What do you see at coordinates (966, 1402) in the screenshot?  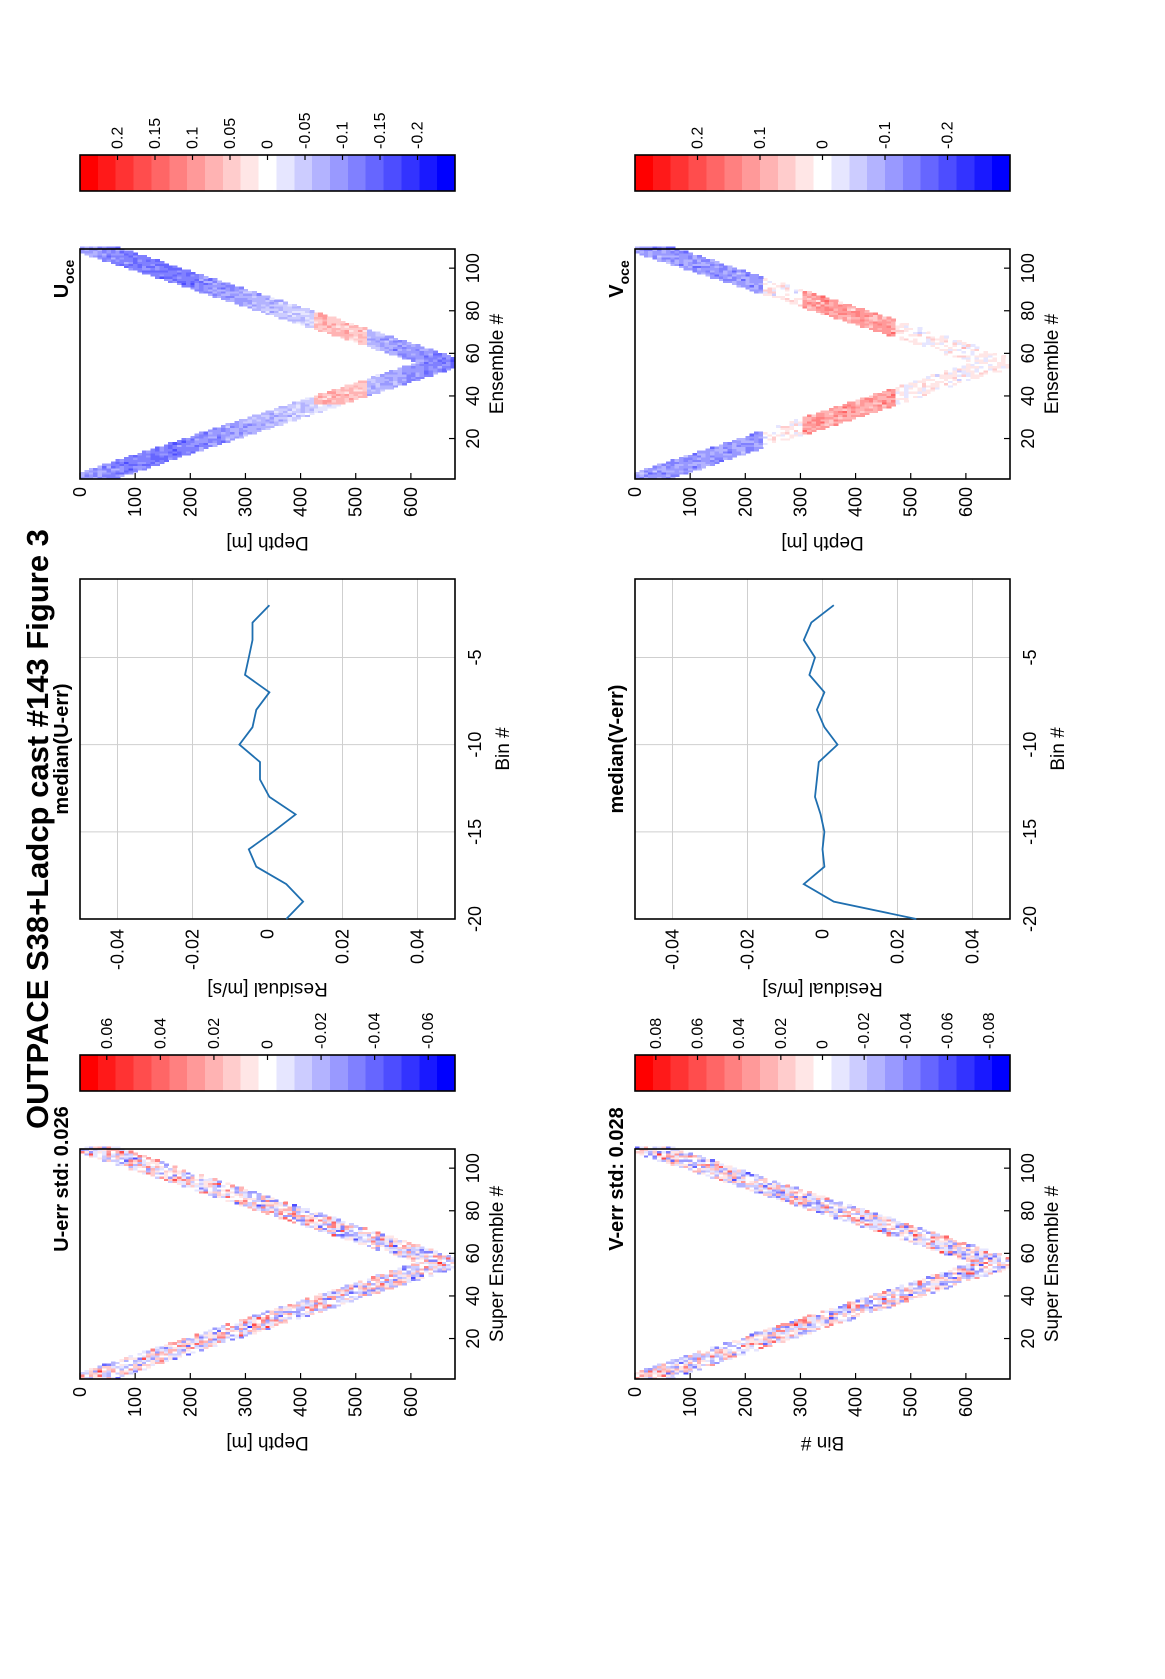 I see `y-tick-label: 600` at bounding box center [966, 1402].